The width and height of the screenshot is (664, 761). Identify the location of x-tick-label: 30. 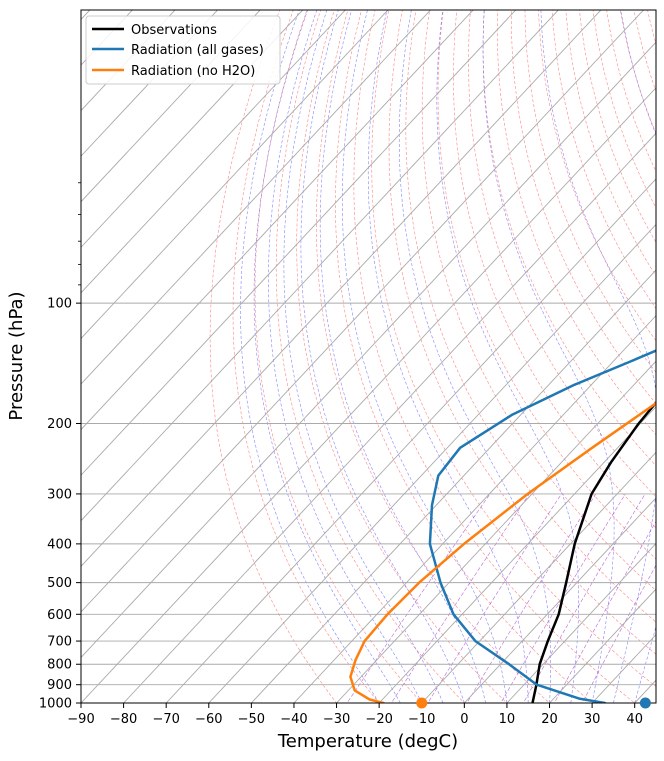
(592, 719).